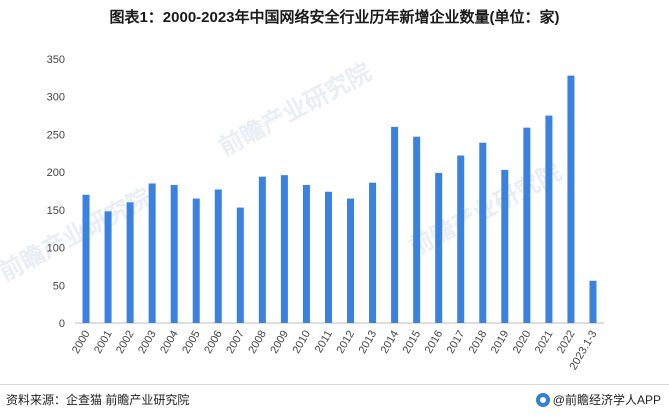  Describe the element at coordinates (544, 342) in the screenshot. I see `x-tick-label: 2021` at that location.